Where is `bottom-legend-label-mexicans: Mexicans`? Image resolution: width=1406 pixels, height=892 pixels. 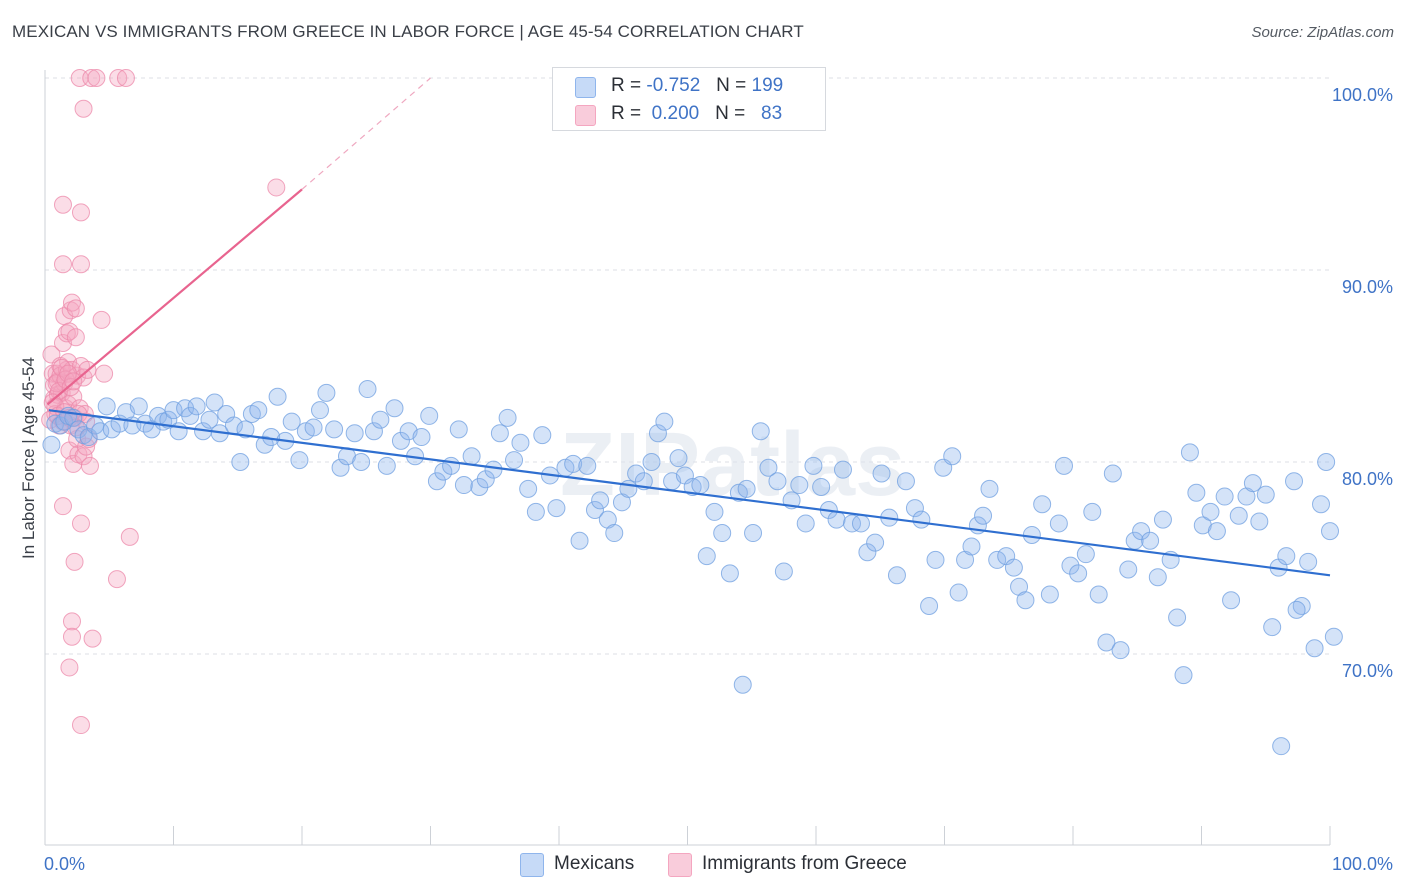 bottom-legend-label-mexicans: Mexicans is located at coordinates (594, 863).